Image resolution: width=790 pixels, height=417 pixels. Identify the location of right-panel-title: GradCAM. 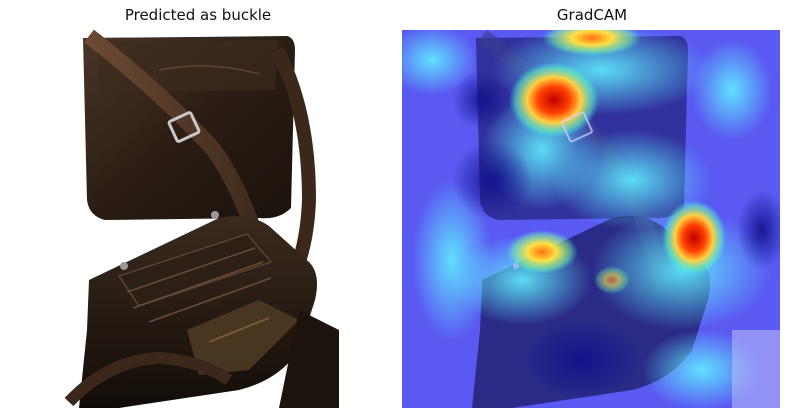
(592, 15).